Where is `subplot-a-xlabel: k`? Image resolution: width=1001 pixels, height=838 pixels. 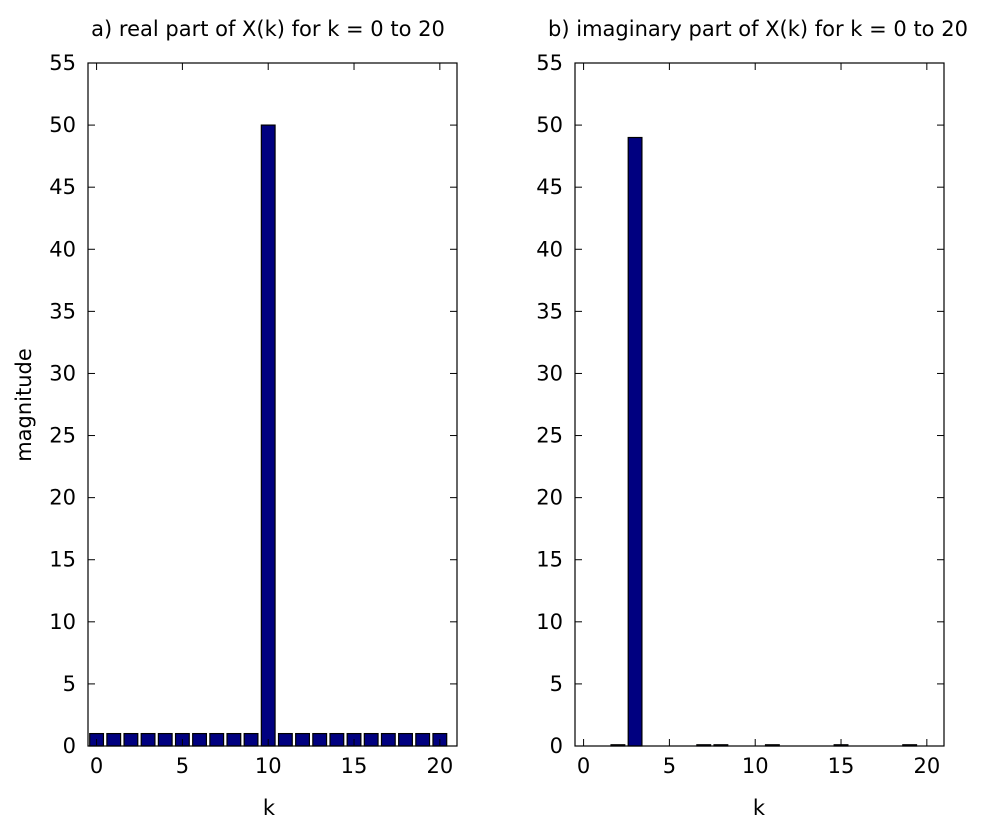 subplot-a-xlabel: k is located at coordinates (269, 808).